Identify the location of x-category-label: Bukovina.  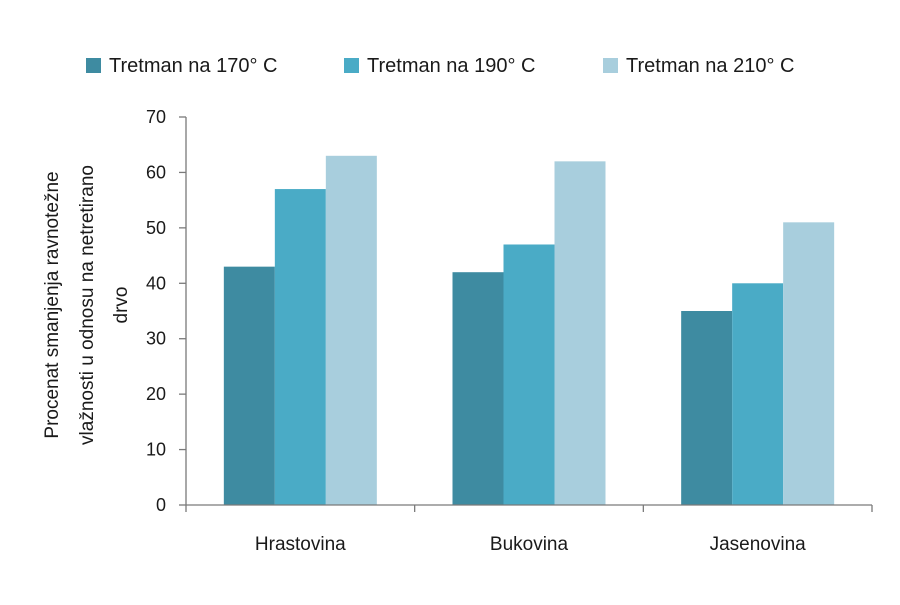
(529, 544).